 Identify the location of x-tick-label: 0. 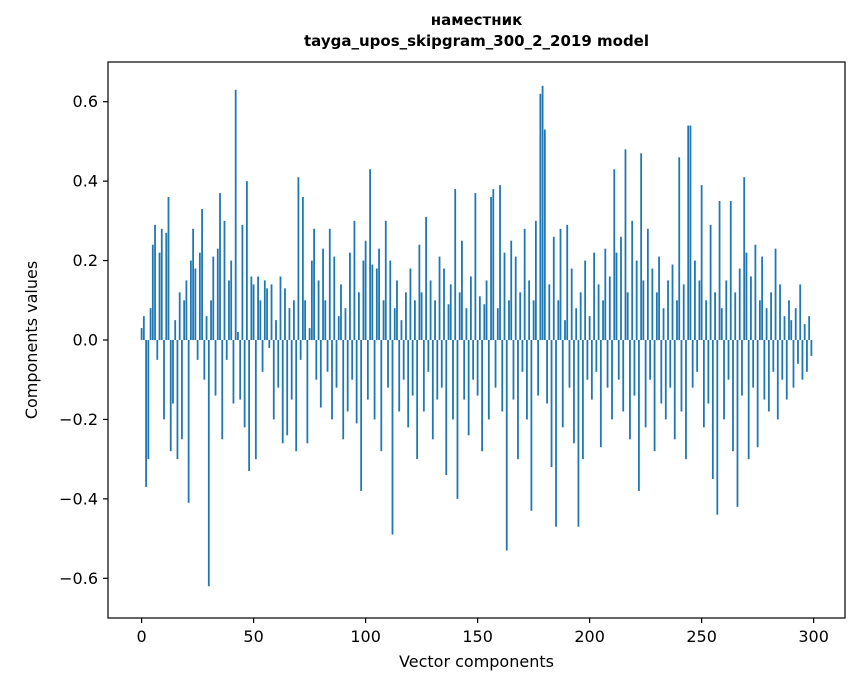
(142, 636).